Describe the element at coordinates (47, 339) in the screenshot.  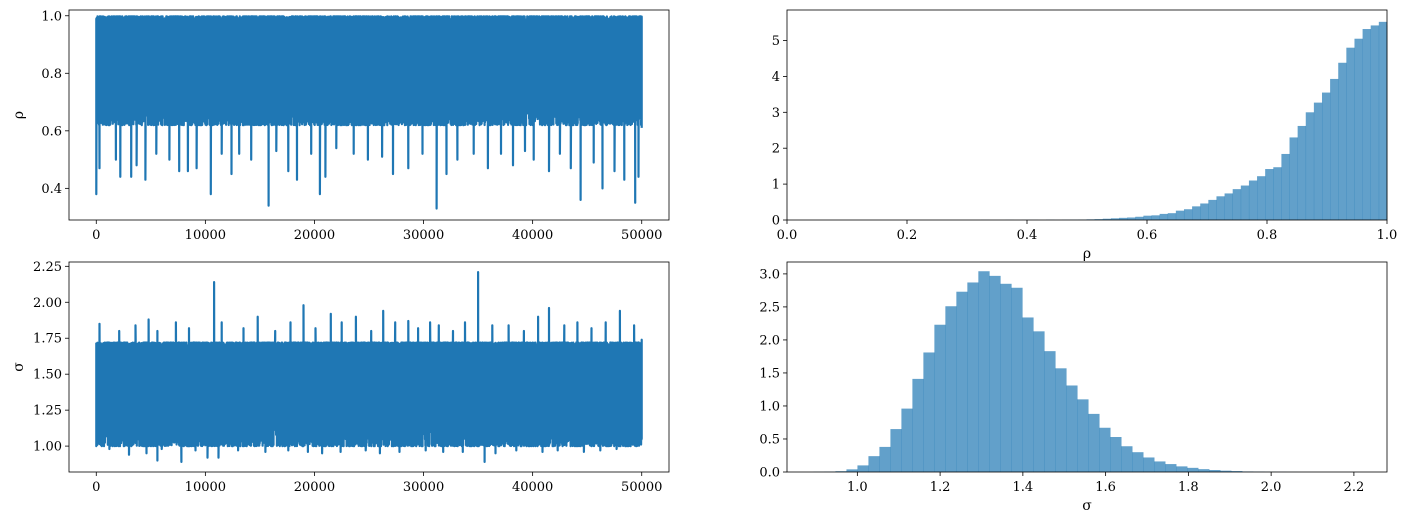
I see `y-tick-label: 1.75` at that location.